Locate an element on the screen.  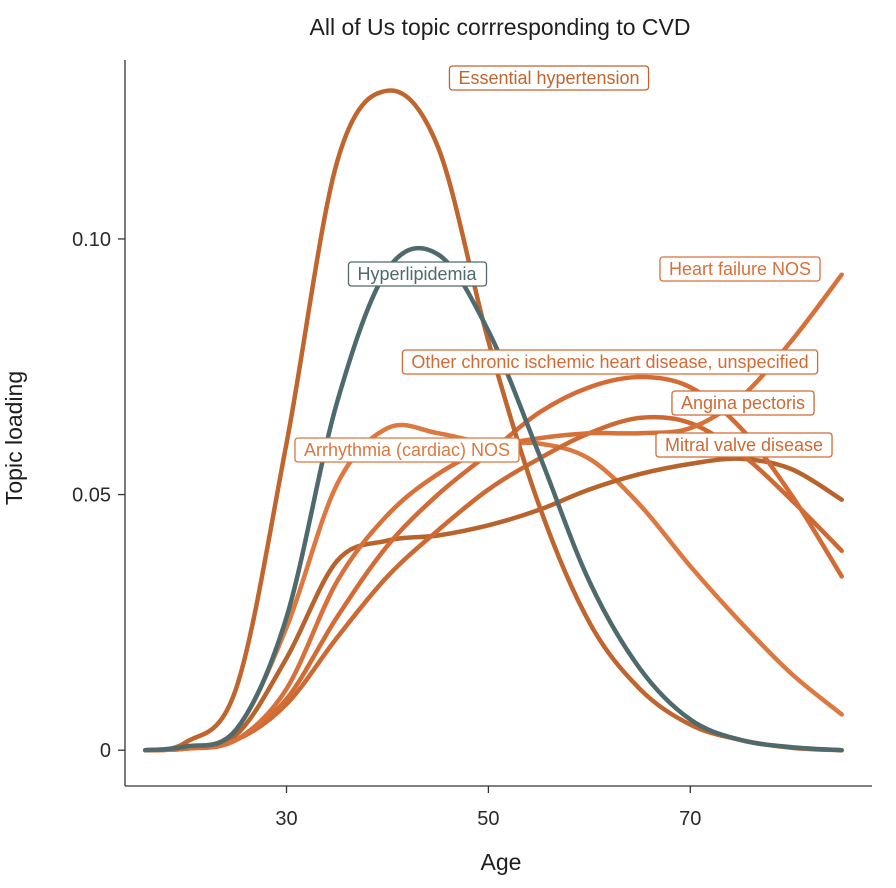
annotation-text: Arrhythmia (cardiac) NOS is located at coordinates (407, 450).